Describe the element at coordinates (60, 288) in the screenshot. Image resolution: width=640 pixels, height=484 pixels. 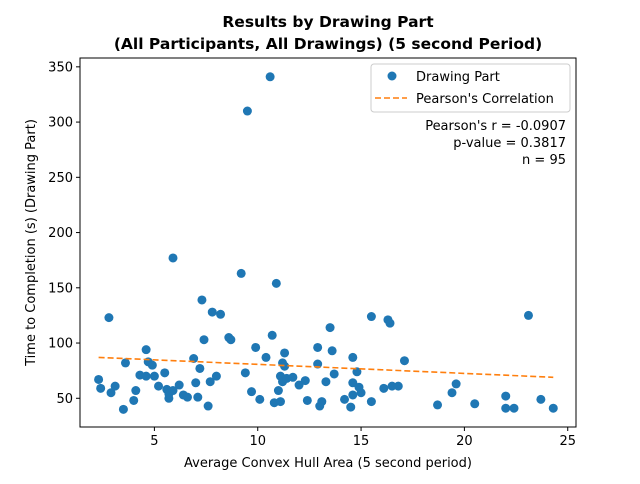
I see `y-tick-label: 150` at that location.